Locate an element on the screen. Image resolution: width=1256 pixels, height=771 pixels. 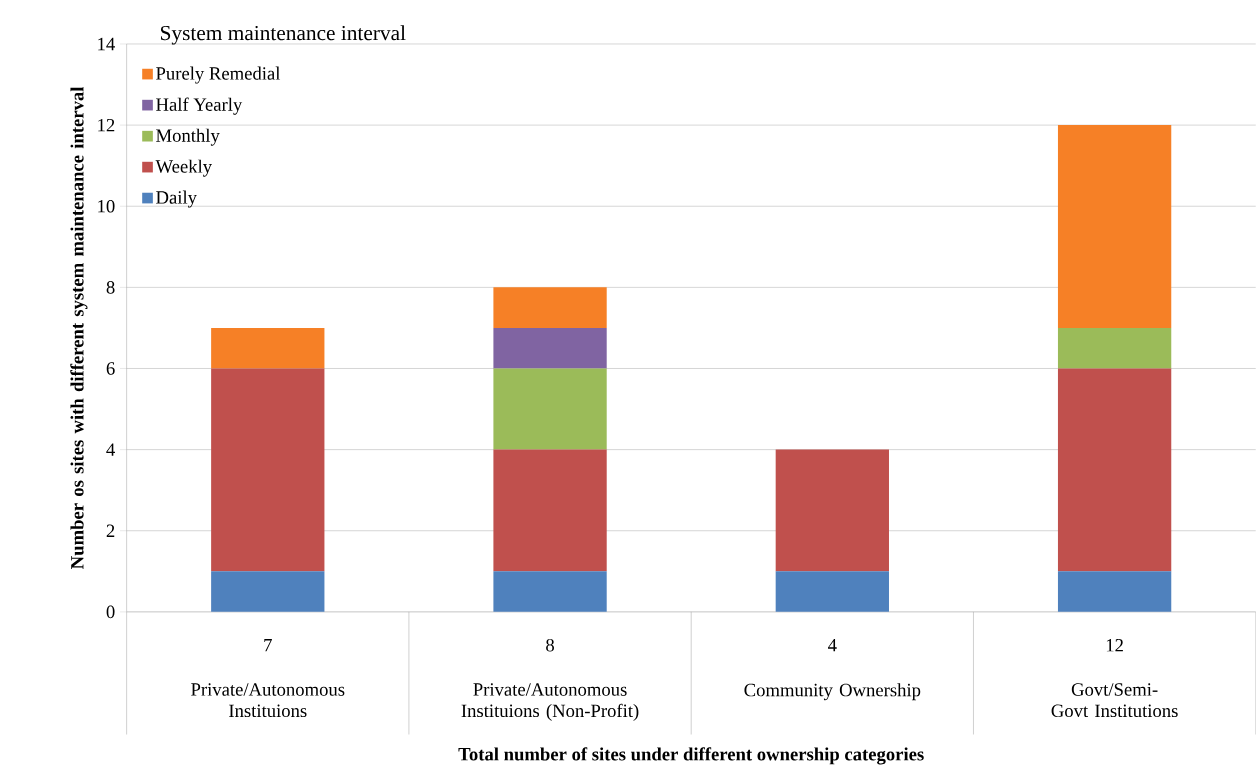
y-tick-label: 6 is located at coordinates (110, 369).